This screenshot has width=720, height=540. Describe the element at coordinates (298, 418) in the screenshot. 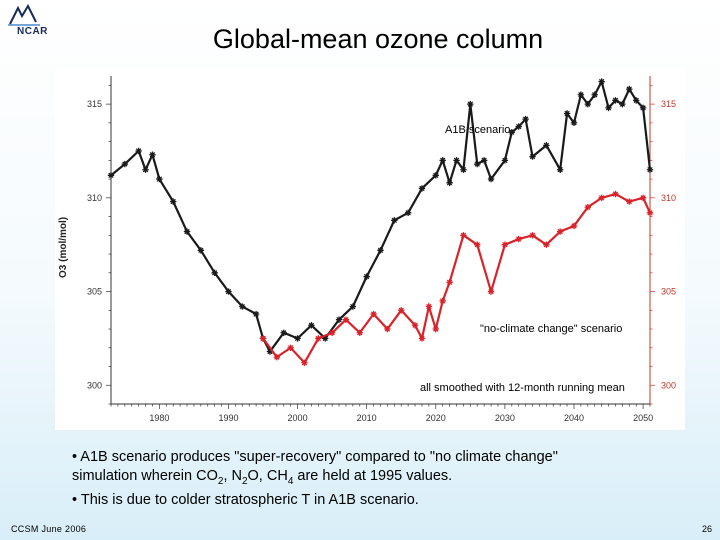

I see `x-tick-label: 2000` at that location.